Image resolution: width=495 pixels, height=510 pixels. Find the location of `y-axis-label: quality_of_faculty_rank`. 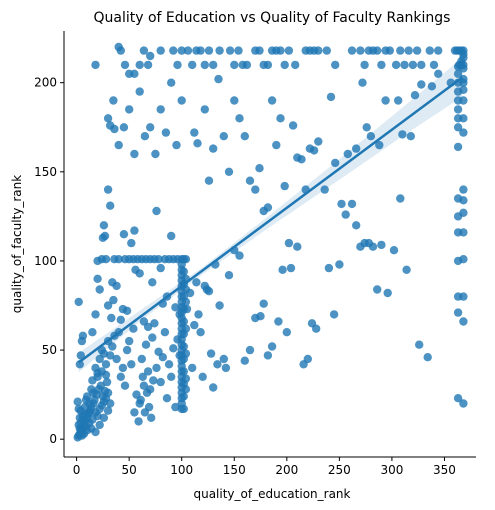

y-axis-label: quality_of_faculty_rank is located at coordinates (17, 244).